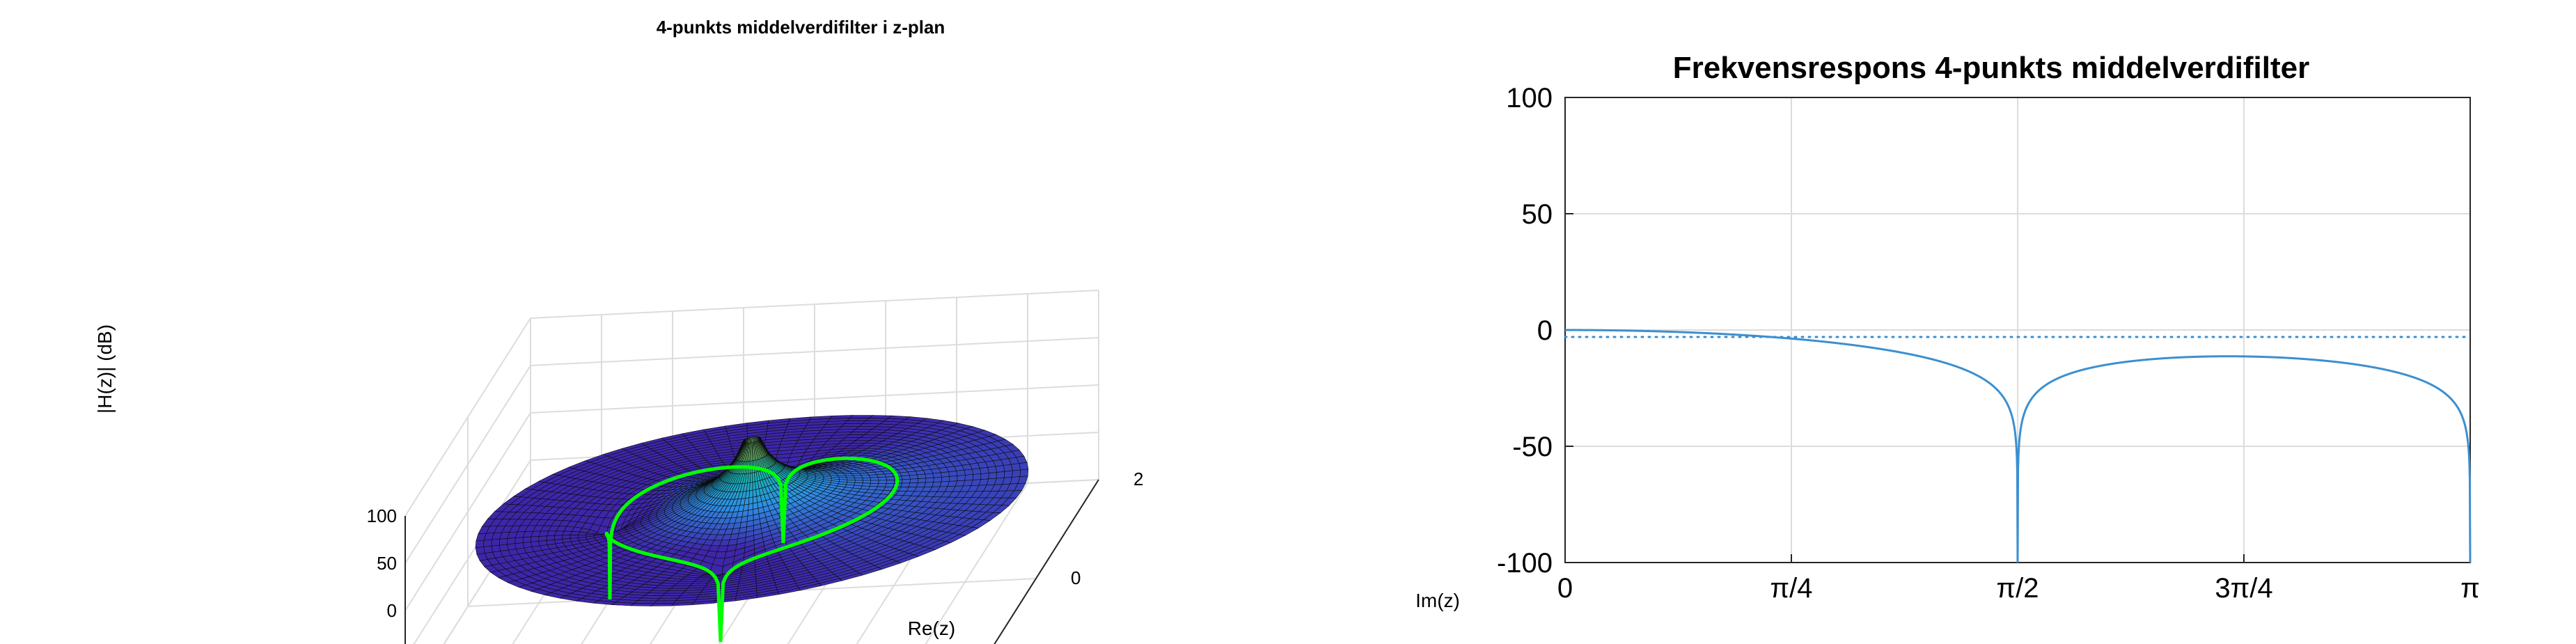 The image size is (2576, 644). What do you see at coordinates (387, 563) in the screenshot?
I see `surface-ztick-label: 50` at bounding box center [387, 563].